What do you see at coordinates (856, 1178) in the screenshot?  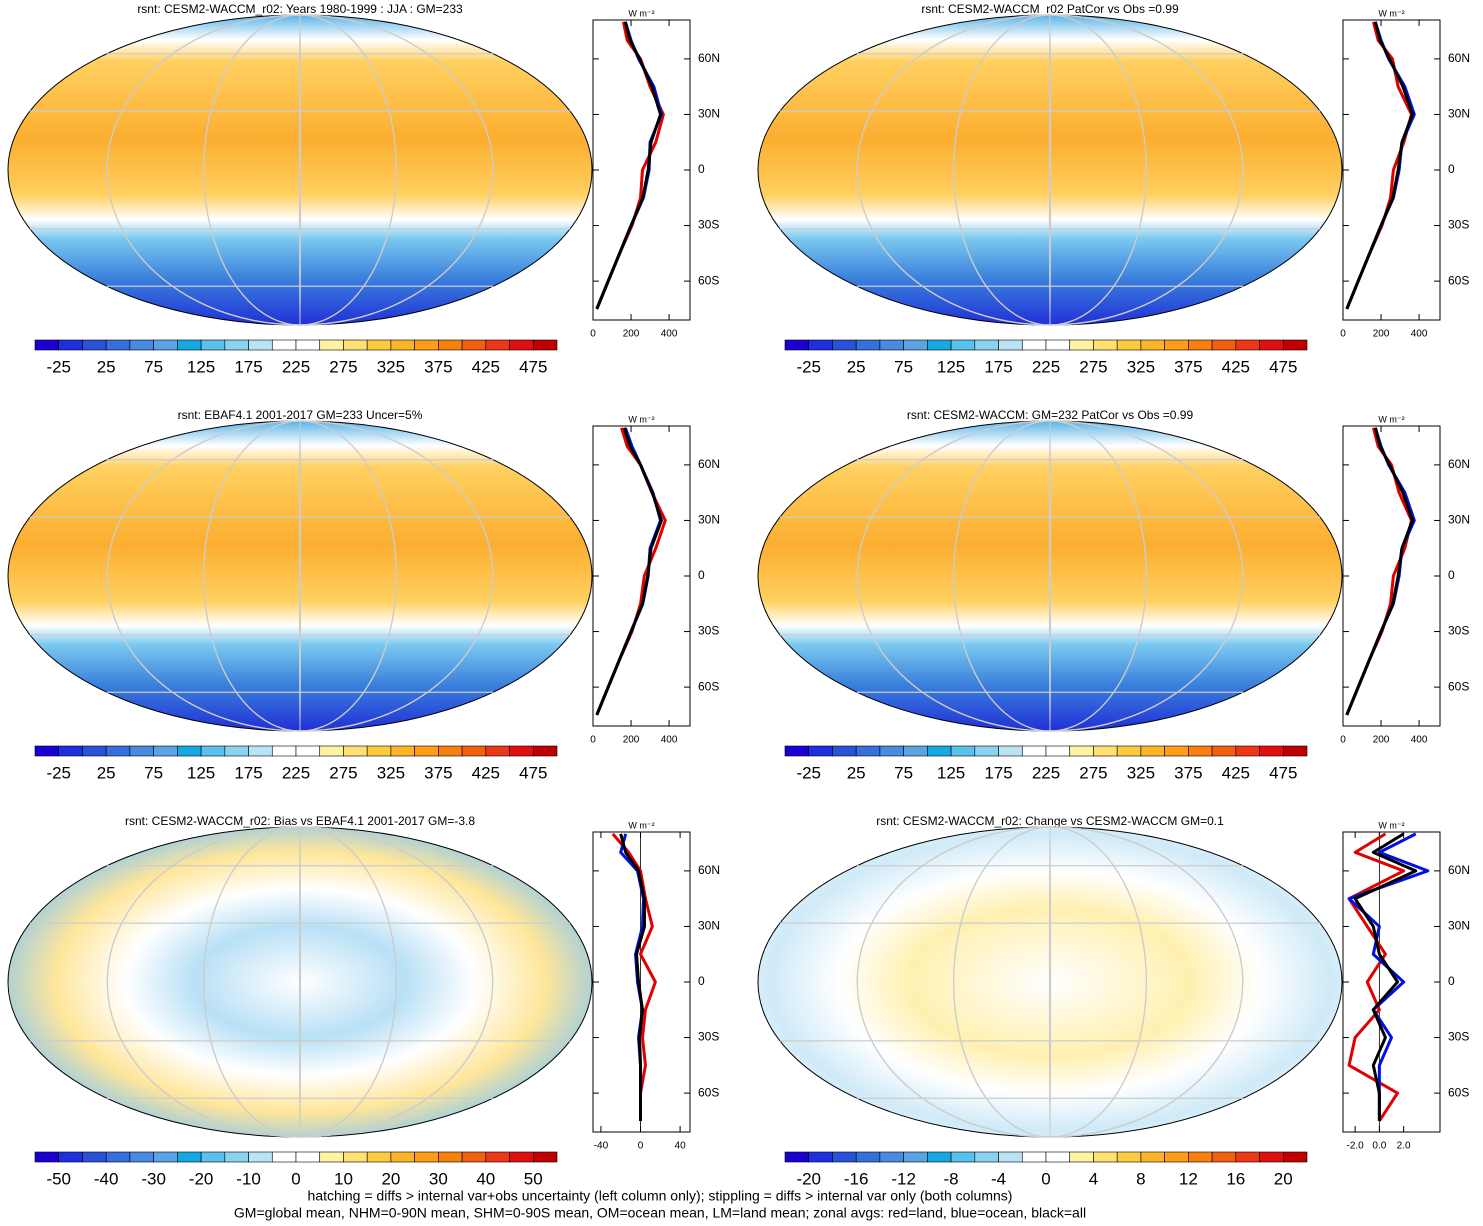 I see `colorbar-label: -16` at bounding box center [856, 1178].